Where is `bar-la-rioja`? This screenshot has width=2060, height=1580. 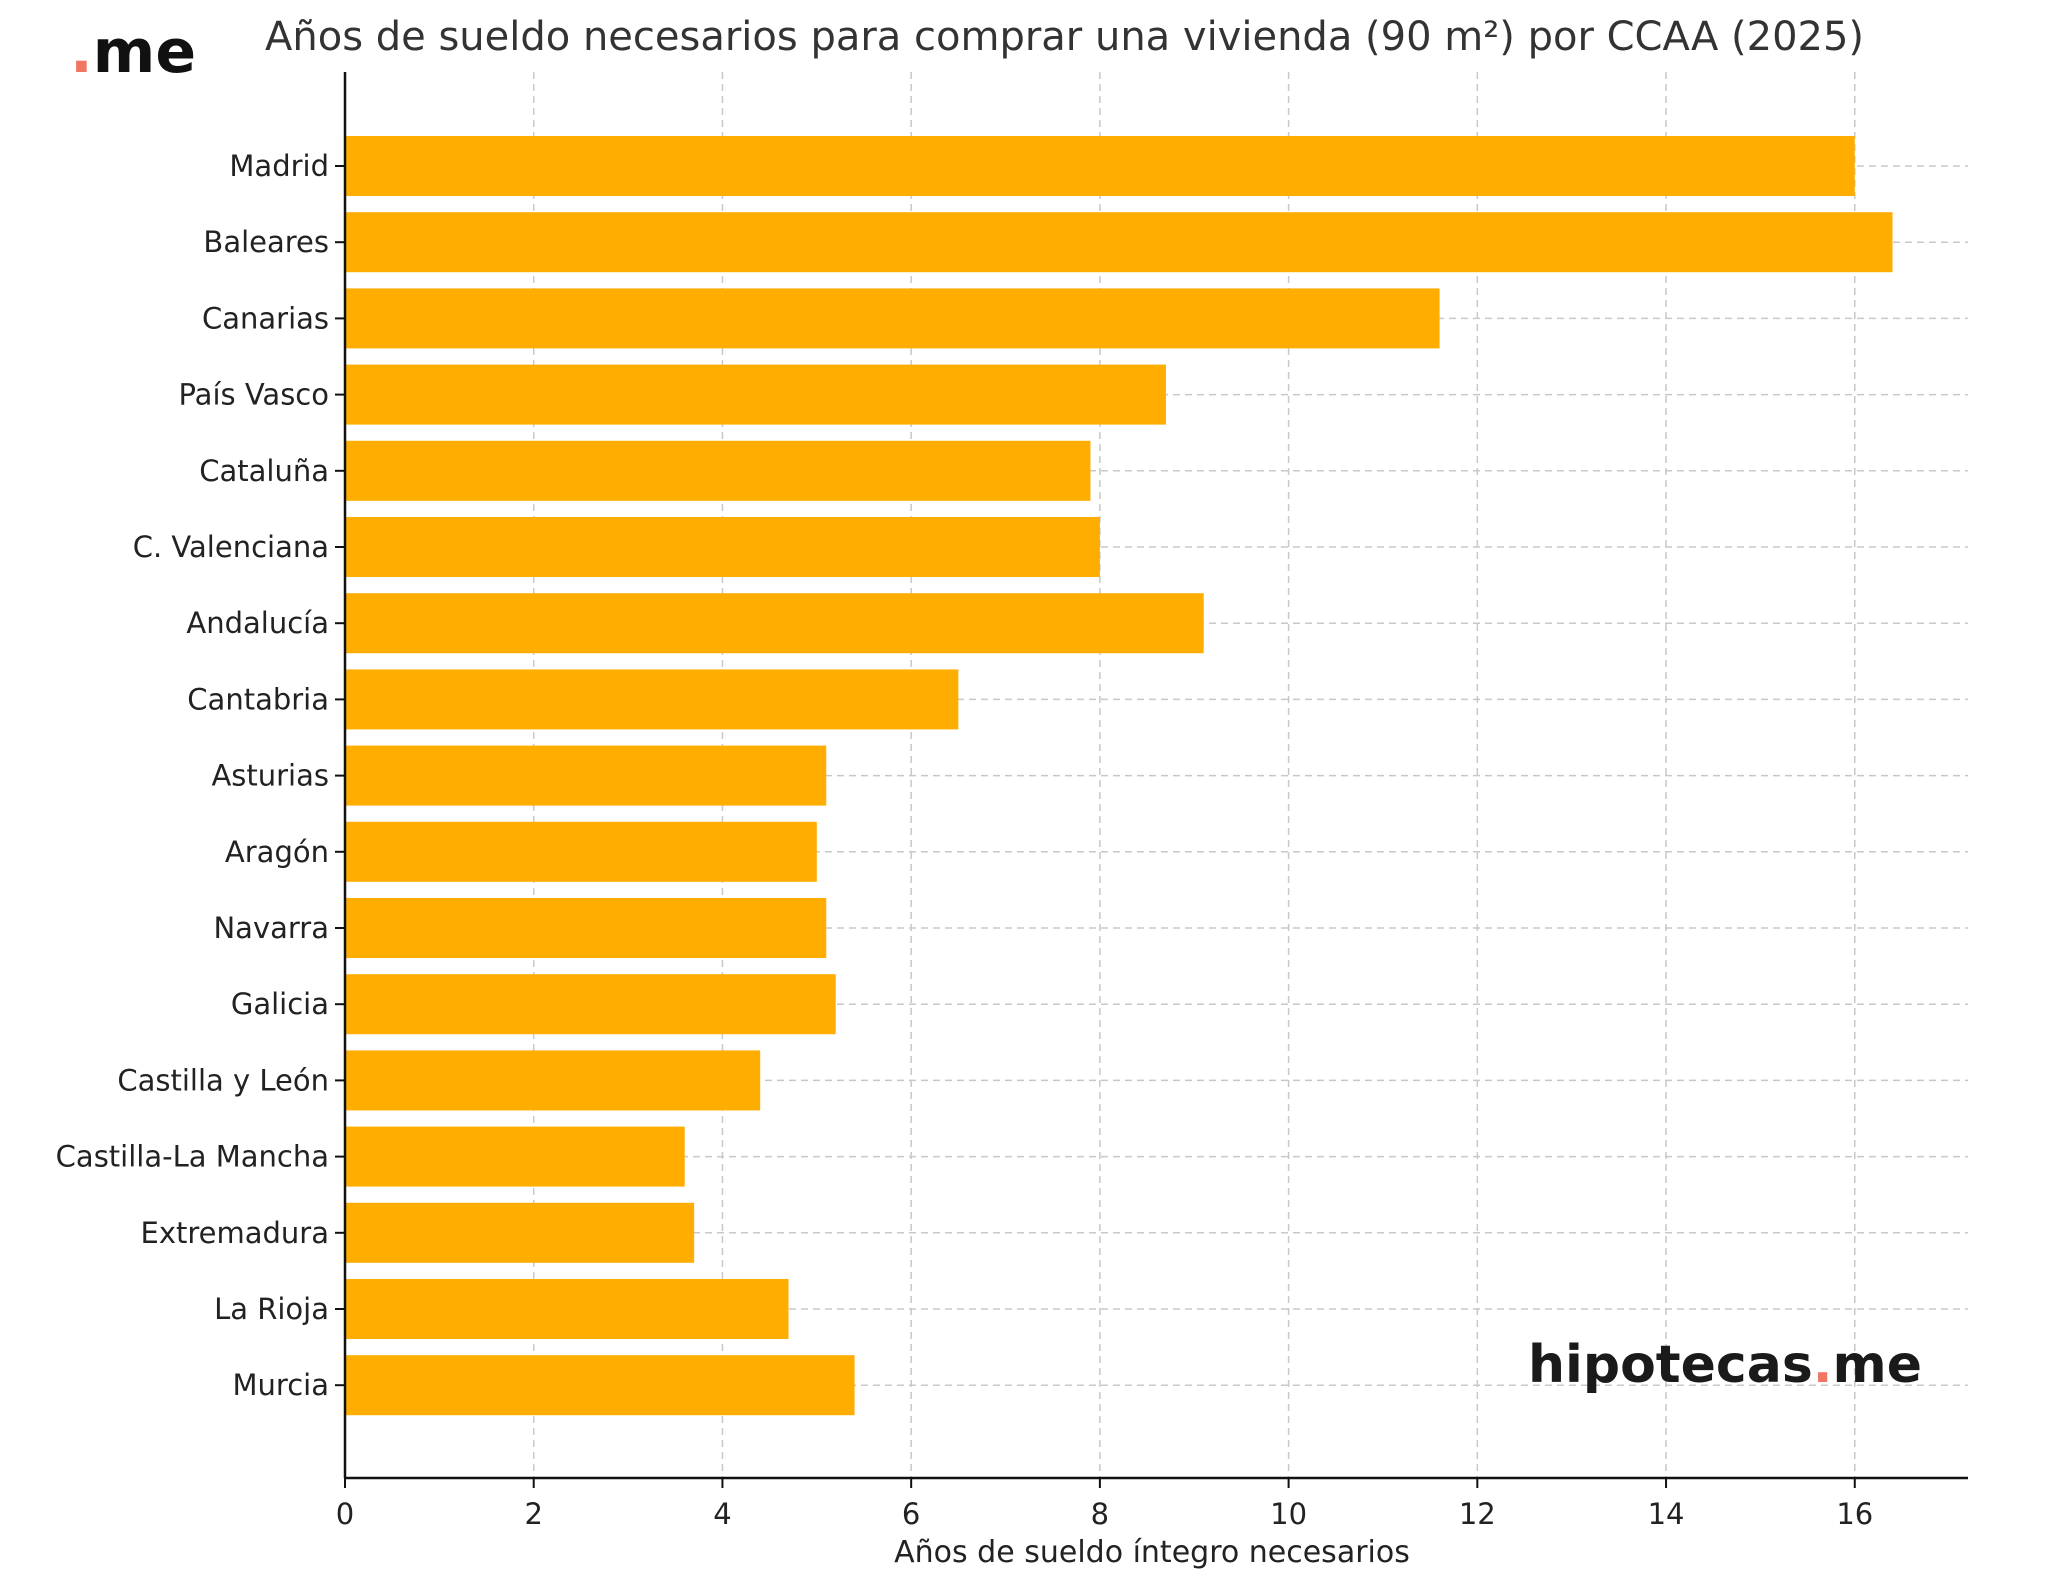 bar-la-rioja is located at coordinates (567, 1309).